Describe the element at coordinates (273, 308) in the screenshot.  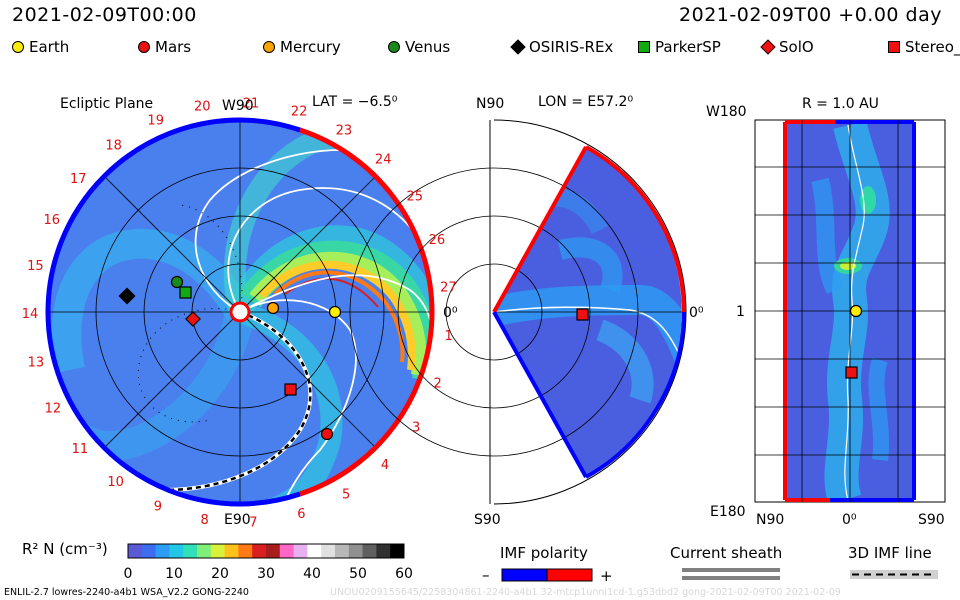
I see `mercury-marker` at that location.